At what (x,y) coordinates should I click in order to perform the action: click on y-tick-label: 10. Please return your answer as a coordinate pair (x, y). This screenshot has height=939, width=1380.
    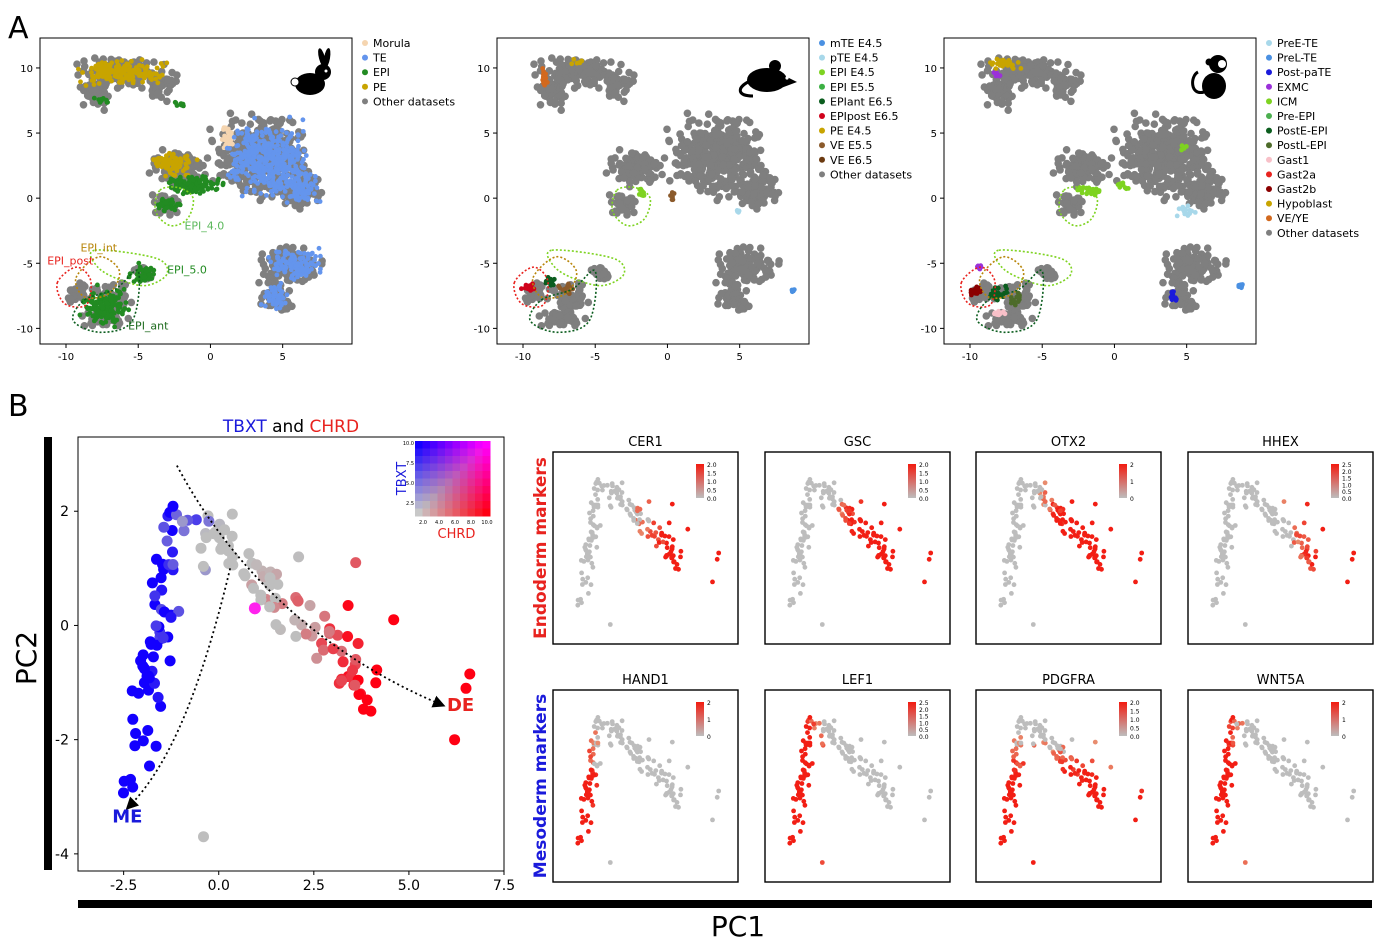
    Looking at the image, I should click on (26, 69).